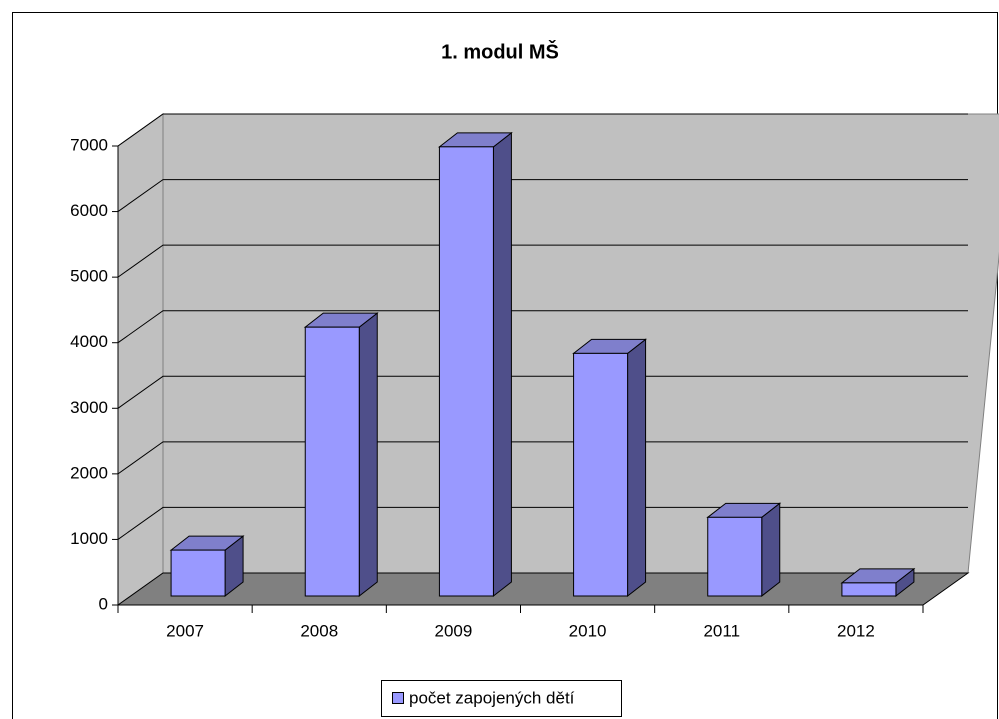 Image resolution: width=999 pixels, height=719 pixels. What do you see at coordinates (588, 630) in the screenshot?
I see `x-tick-label: 2010` at bounding box center [588, 630].